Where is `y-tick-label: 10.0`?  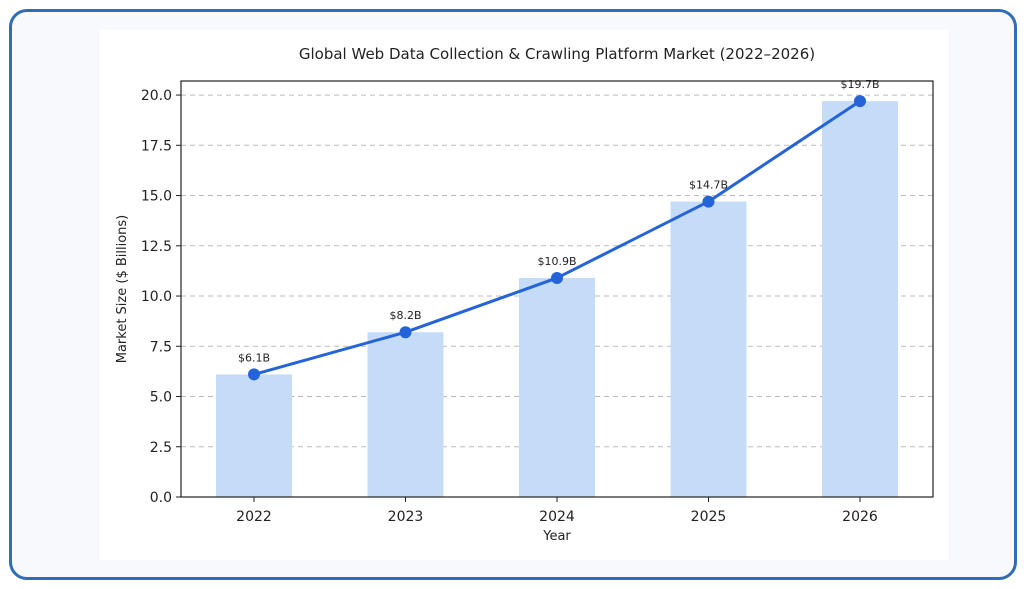 y-tick-label: 10.0 is located at coordinates (156, 297).